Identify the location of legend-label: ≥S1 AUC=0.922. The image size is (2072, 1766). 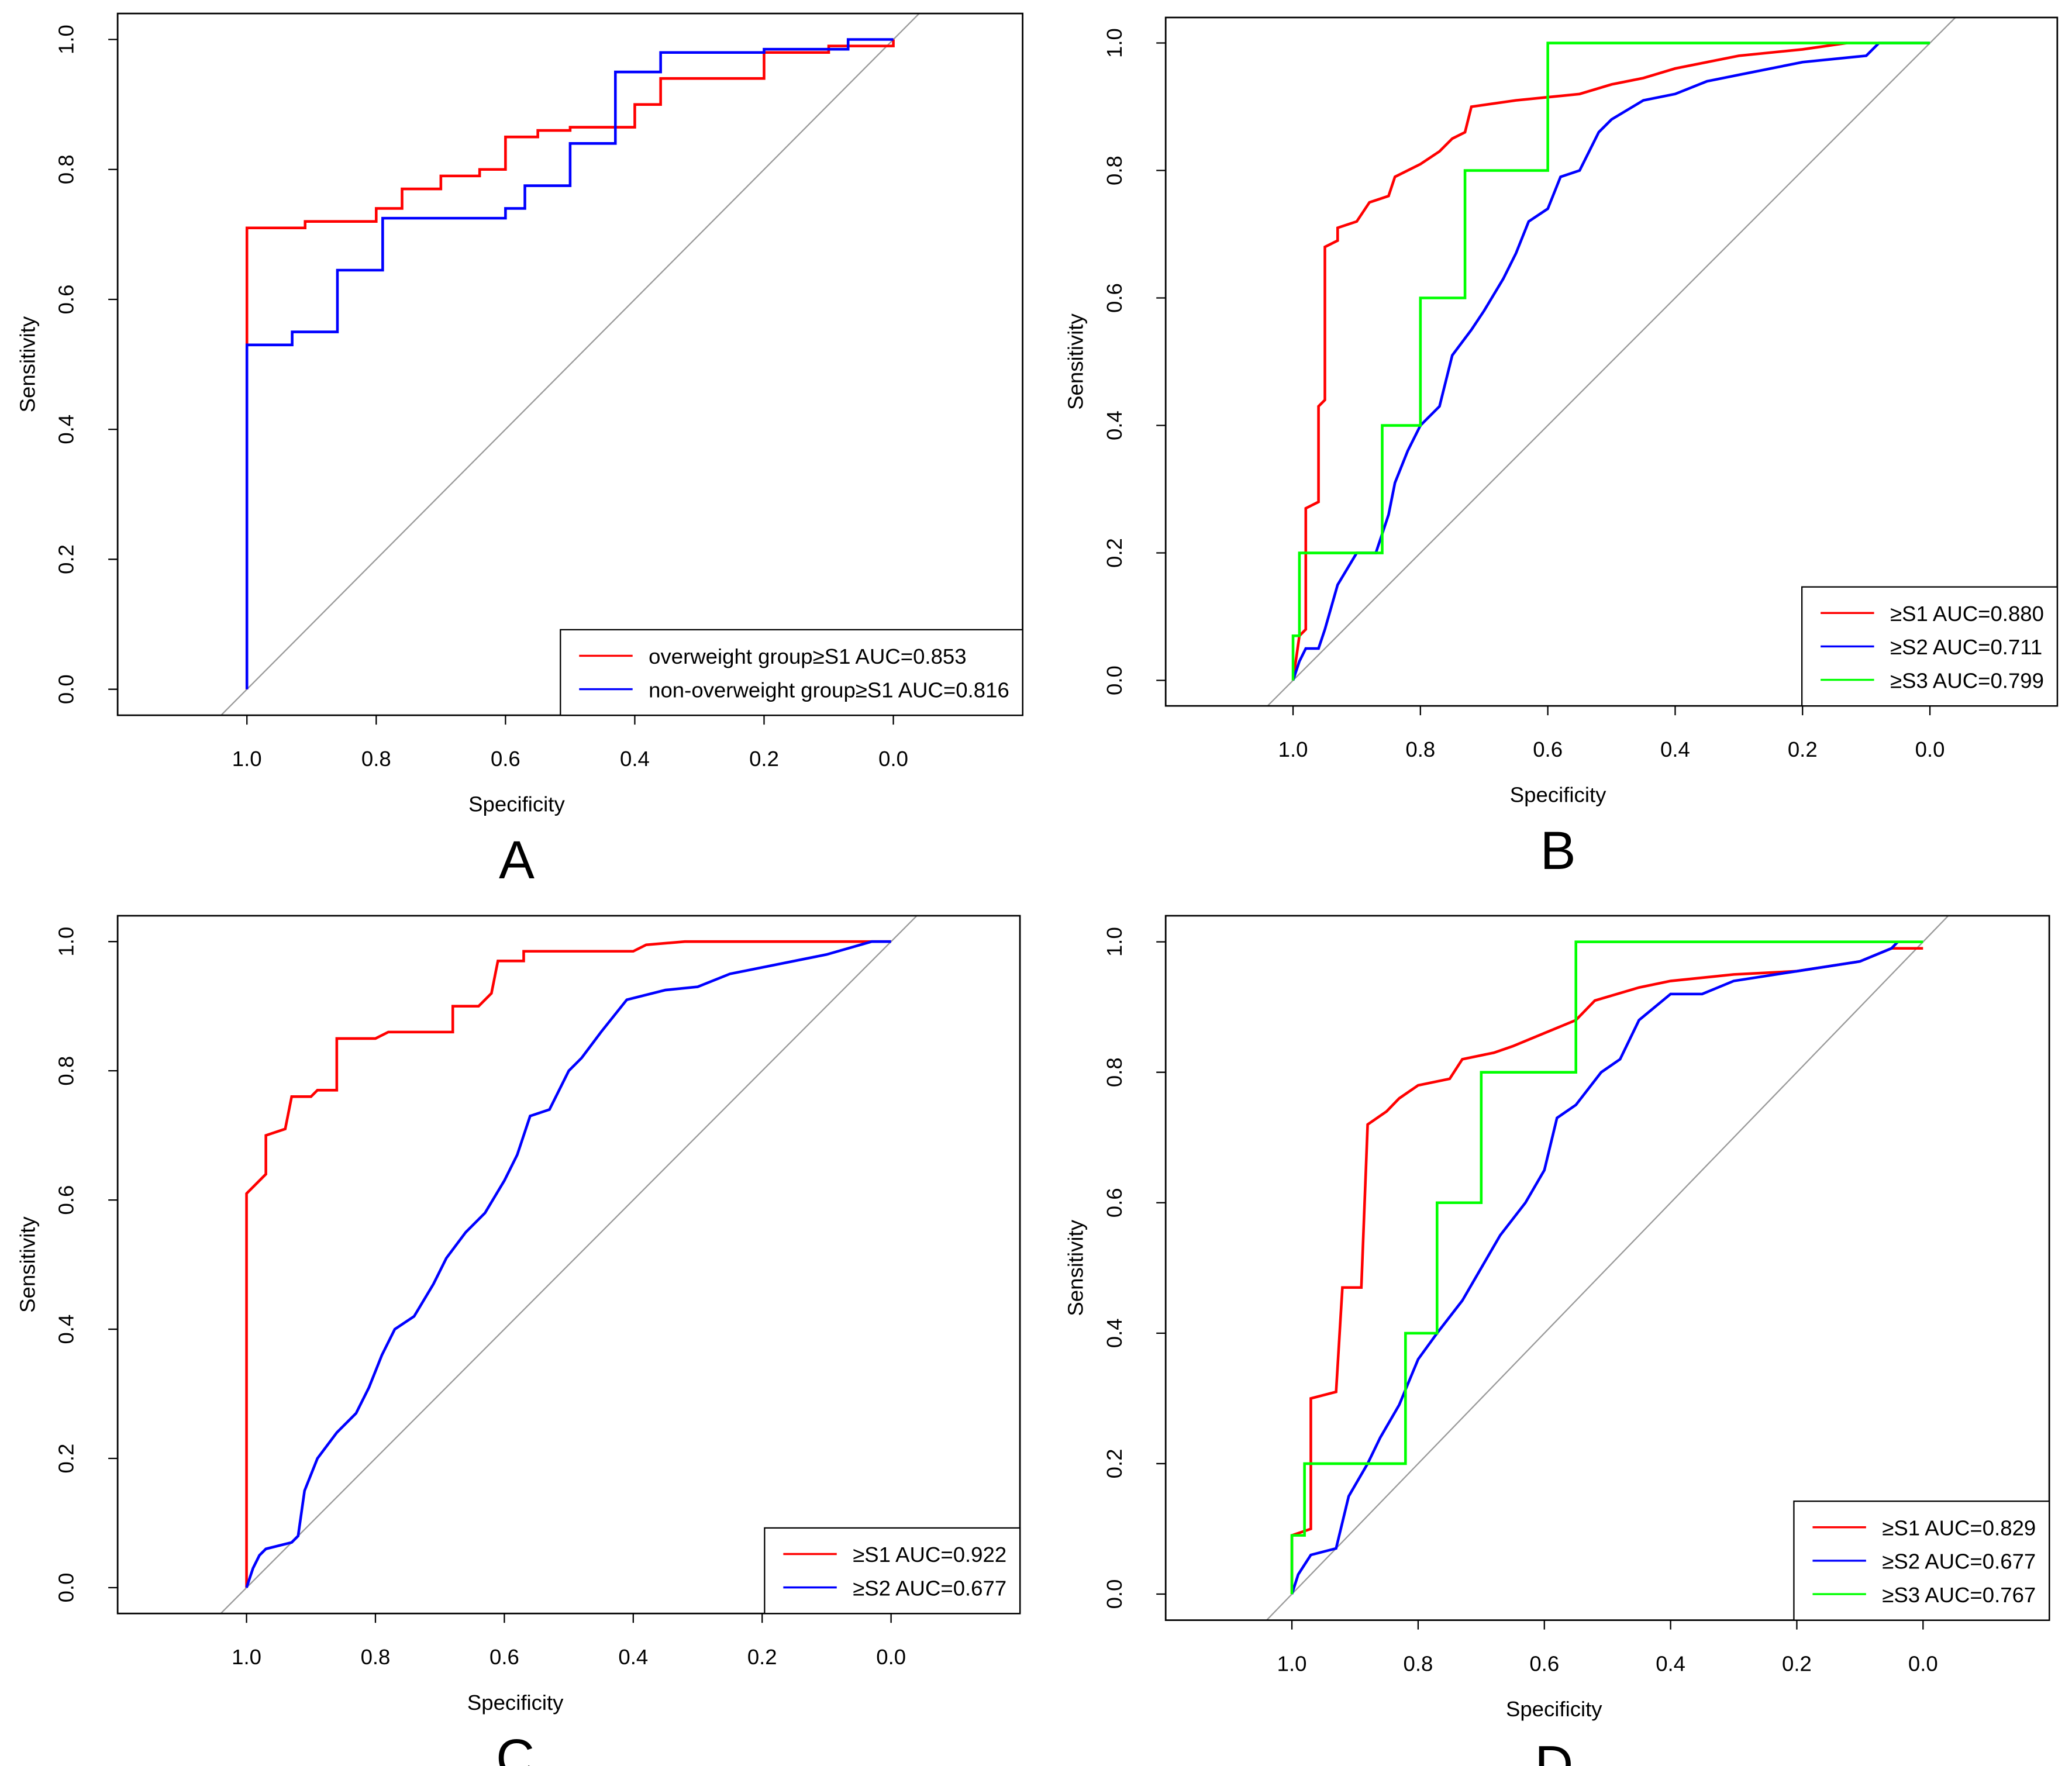
(929, 1555).